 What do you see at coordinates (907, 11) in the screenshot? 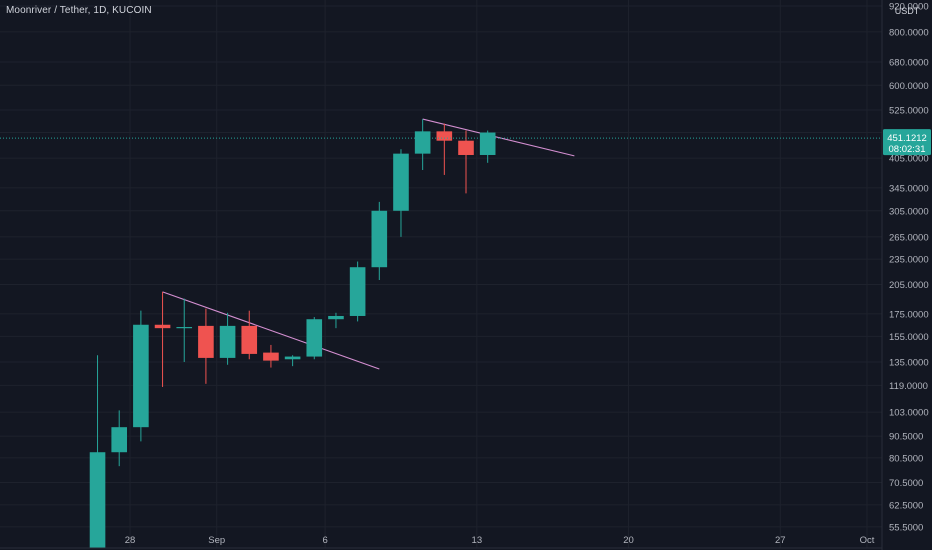
I see `price-axis-unit: USDT` at bounding box center [907, 11].